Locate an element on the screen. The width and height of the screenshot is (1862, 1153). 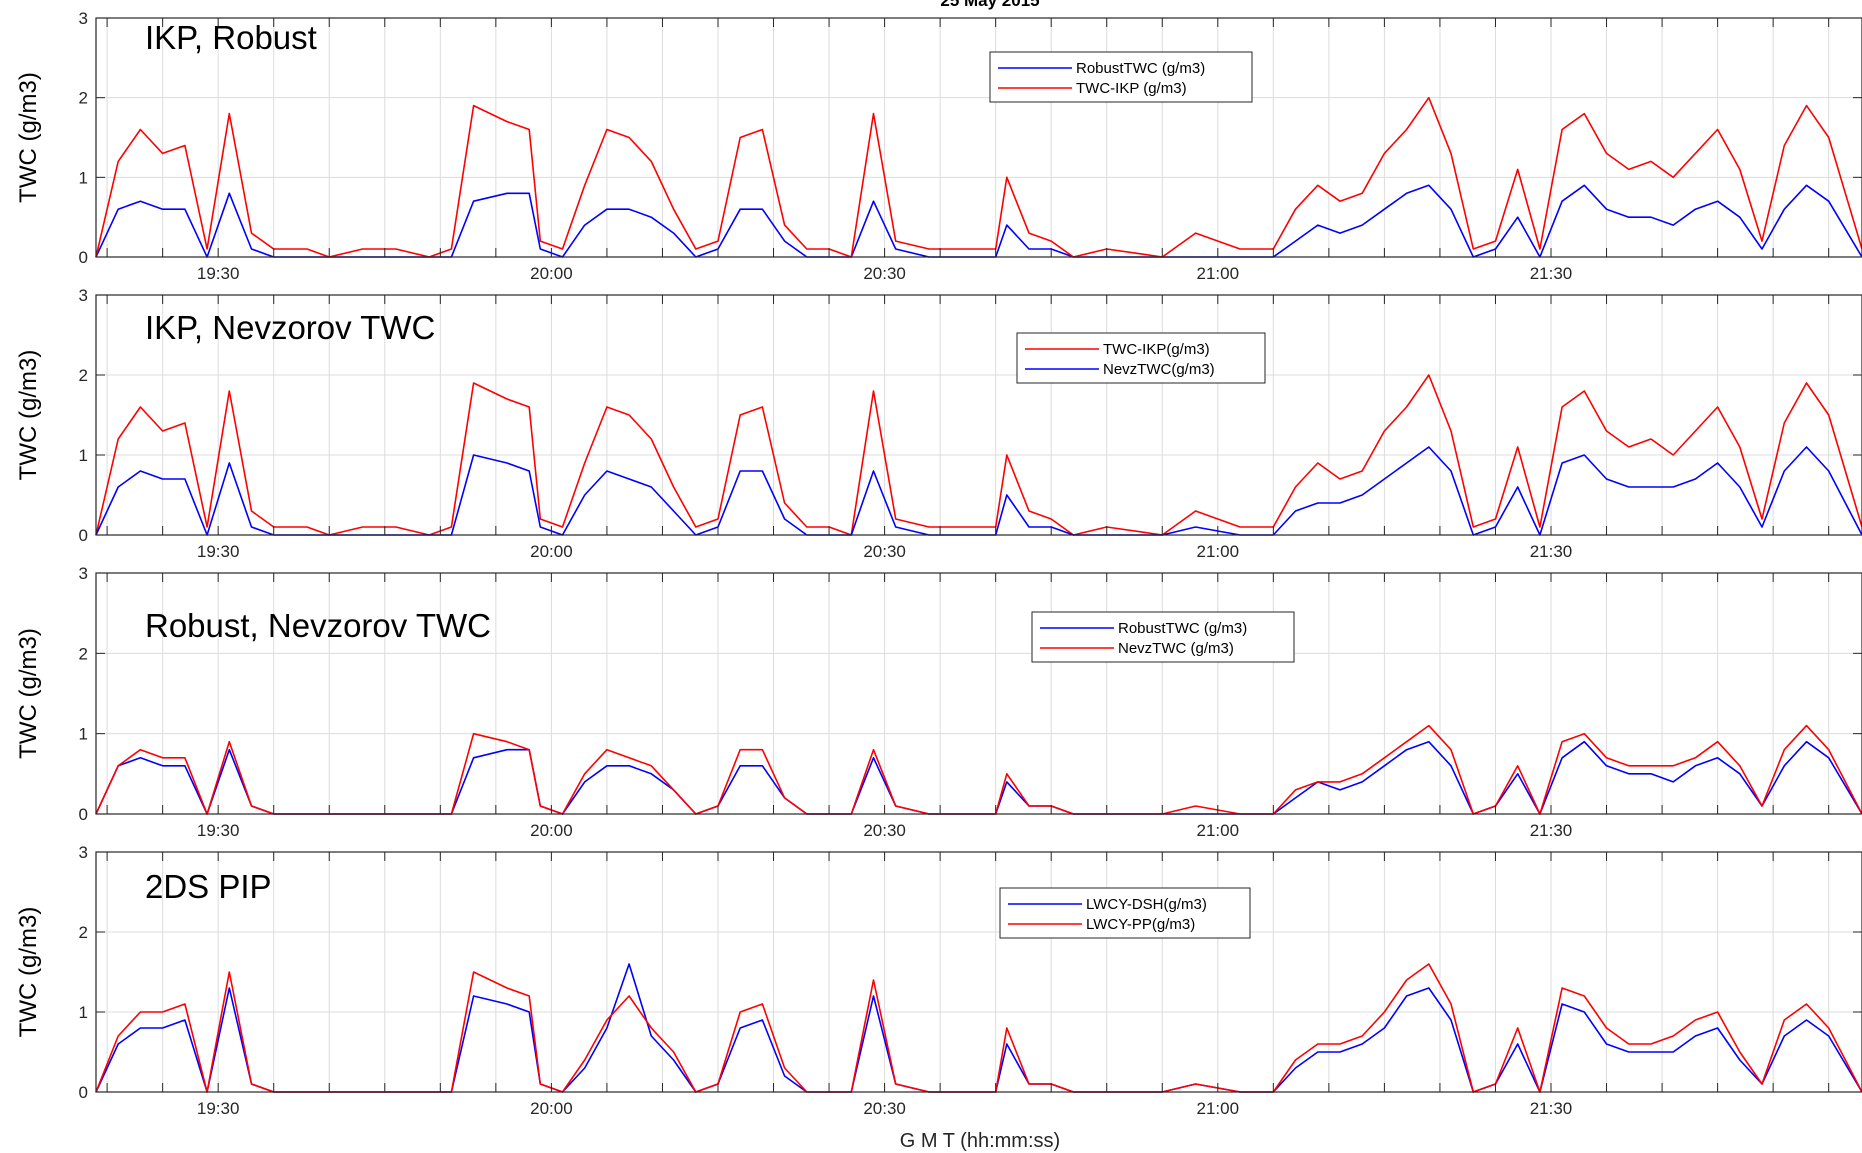
panel-title: Robust, Nevzorov TWC is located at coordinates (318, 625).